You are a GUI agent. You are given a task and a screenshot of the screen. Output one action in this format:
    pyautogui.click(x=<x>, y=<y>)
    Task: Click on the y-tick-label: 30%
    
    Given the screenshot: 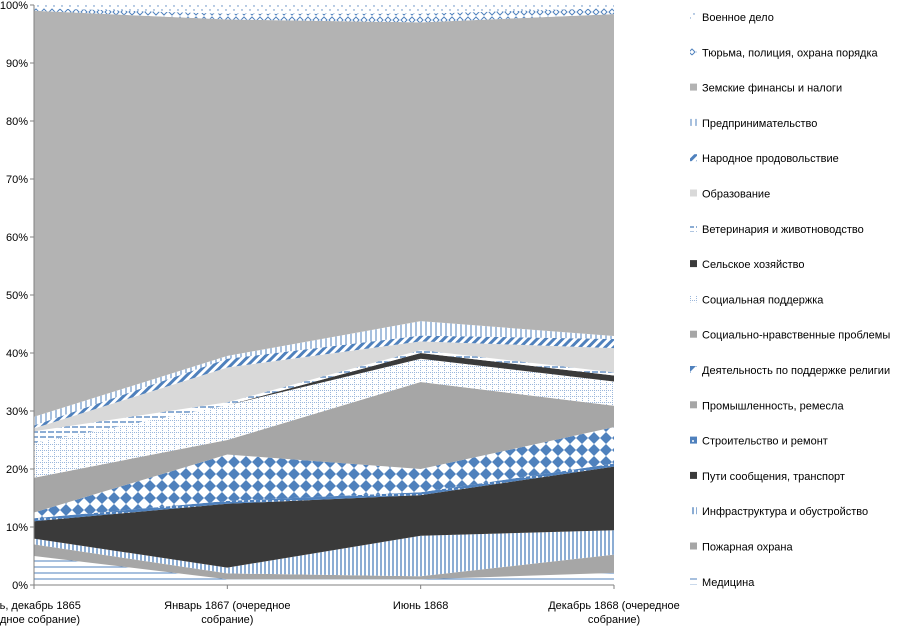 What is the action you would take?
    pyautogui.click(x=17, y=412)
    